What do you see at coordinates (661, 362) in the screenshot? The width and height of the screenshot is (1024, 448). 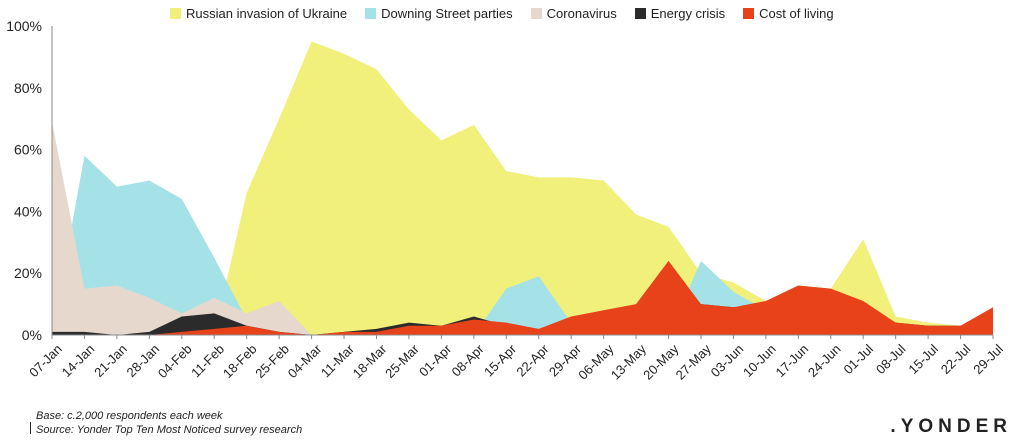 I see `x-tick-label: 20-May` at bounding box center [661, 362].